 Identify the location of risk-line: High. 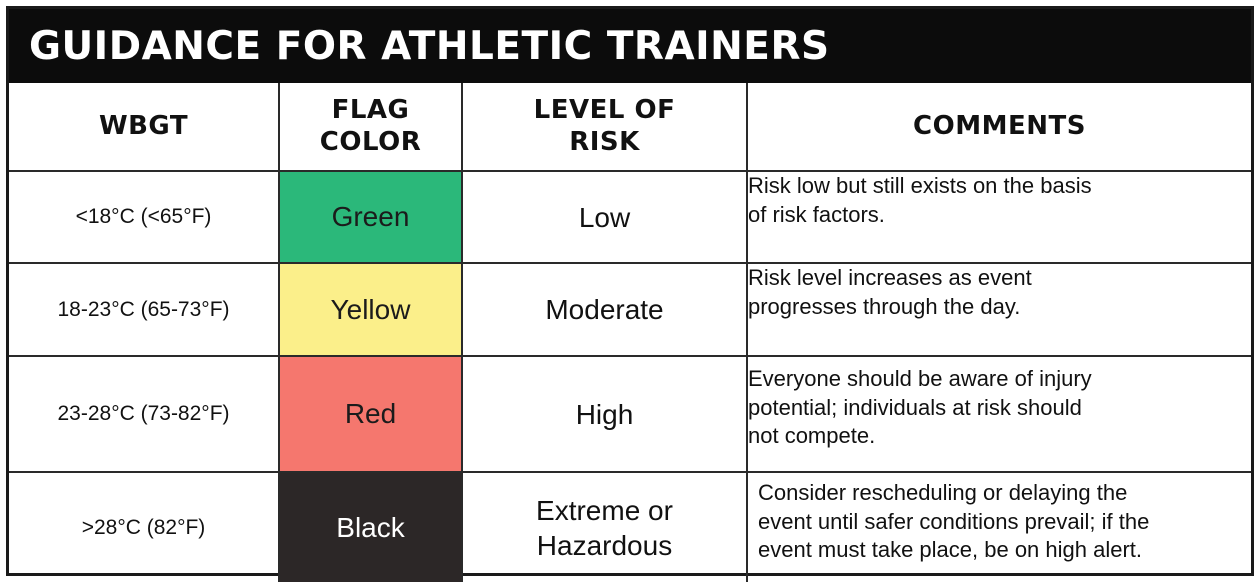
(604, 414).